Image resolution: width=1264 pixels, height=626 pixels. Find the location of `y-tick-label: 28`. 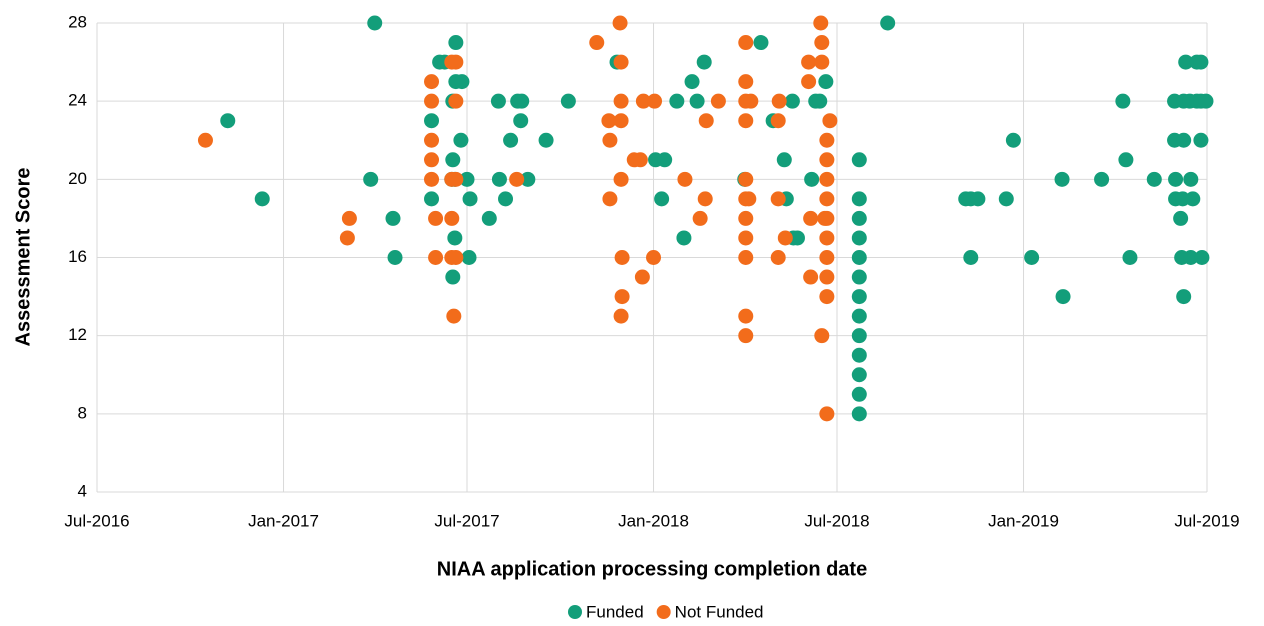

y-tick-label: 28 is located at coordinates (77, 21).